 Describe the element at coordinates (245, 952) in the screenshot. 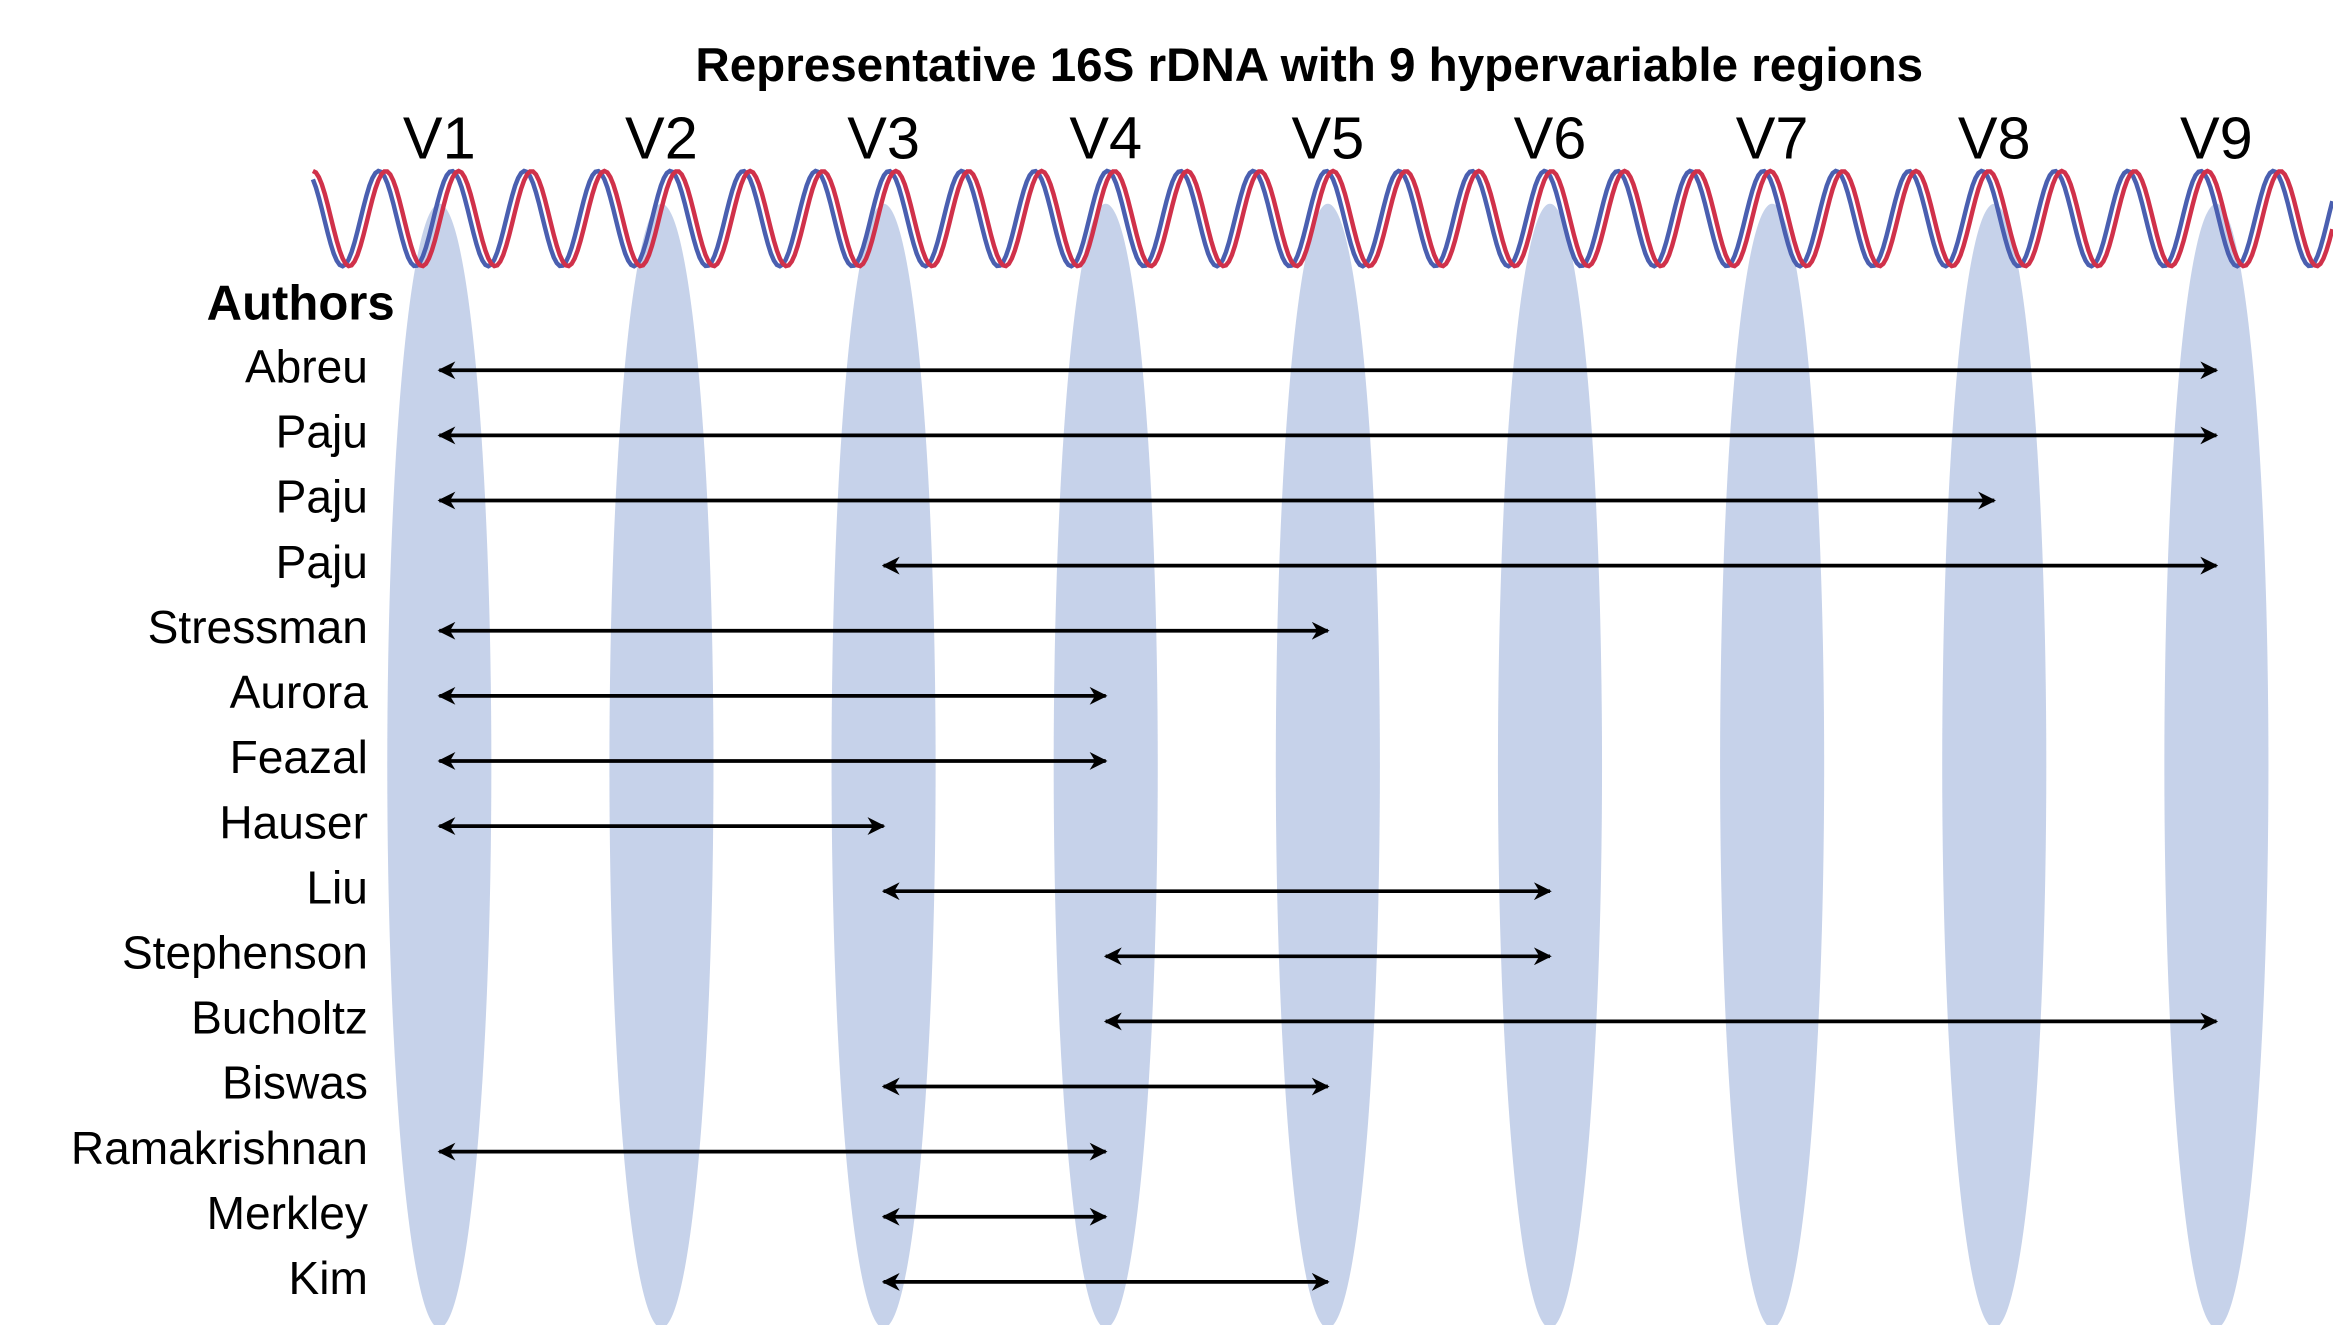

I see `author-name: Stephenson` at that location.